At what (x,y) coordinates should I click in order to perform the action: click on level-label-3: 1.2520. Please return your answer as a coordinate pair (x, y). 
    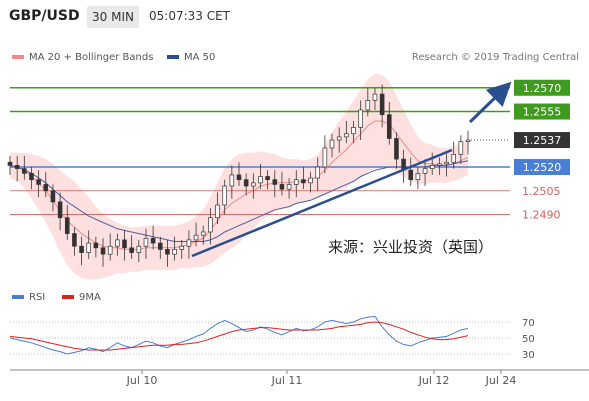
    Looking at the image, I should click on (542, 167).